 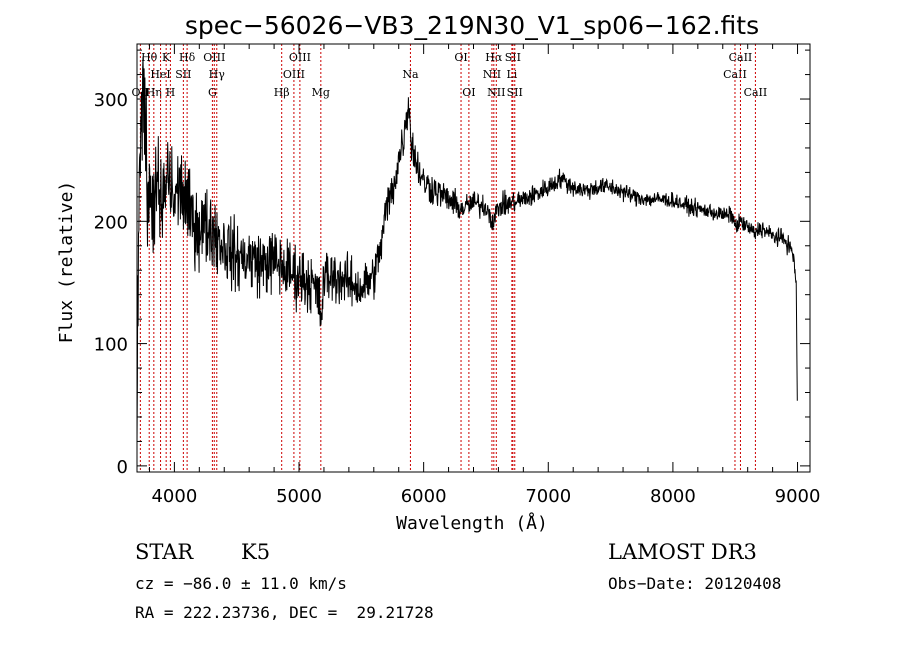 I want to click on y-axis-label: Flux (relative), so click(x=66, y=262).